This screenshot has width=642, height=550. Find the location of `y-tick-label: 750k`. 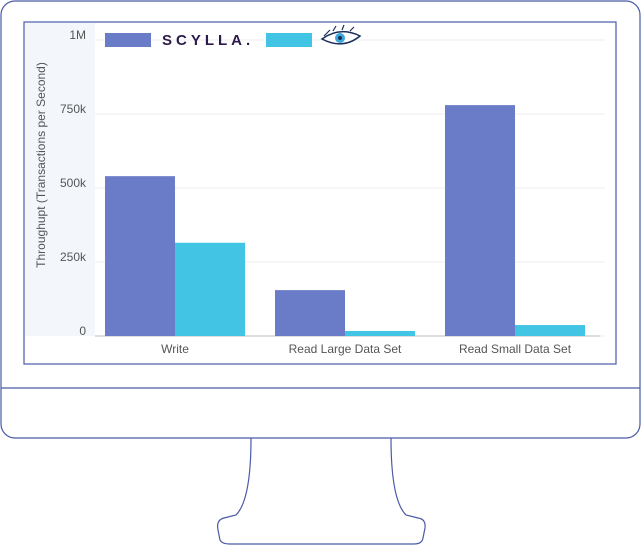

y-tick-label: 750k is located at coordinates (73, 109).